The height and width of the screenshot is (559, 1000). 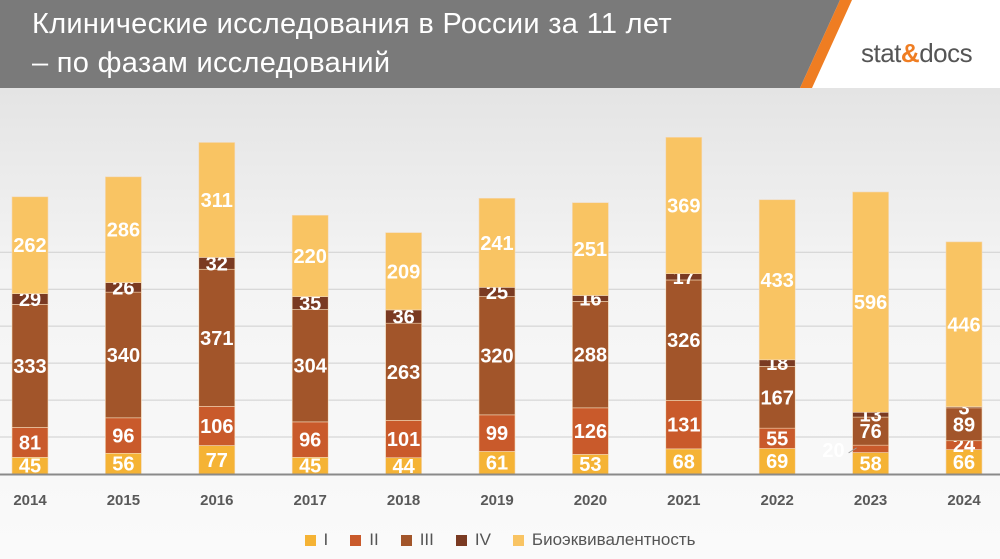 I want to click on data-label: 32, so click(x=217, y=264).